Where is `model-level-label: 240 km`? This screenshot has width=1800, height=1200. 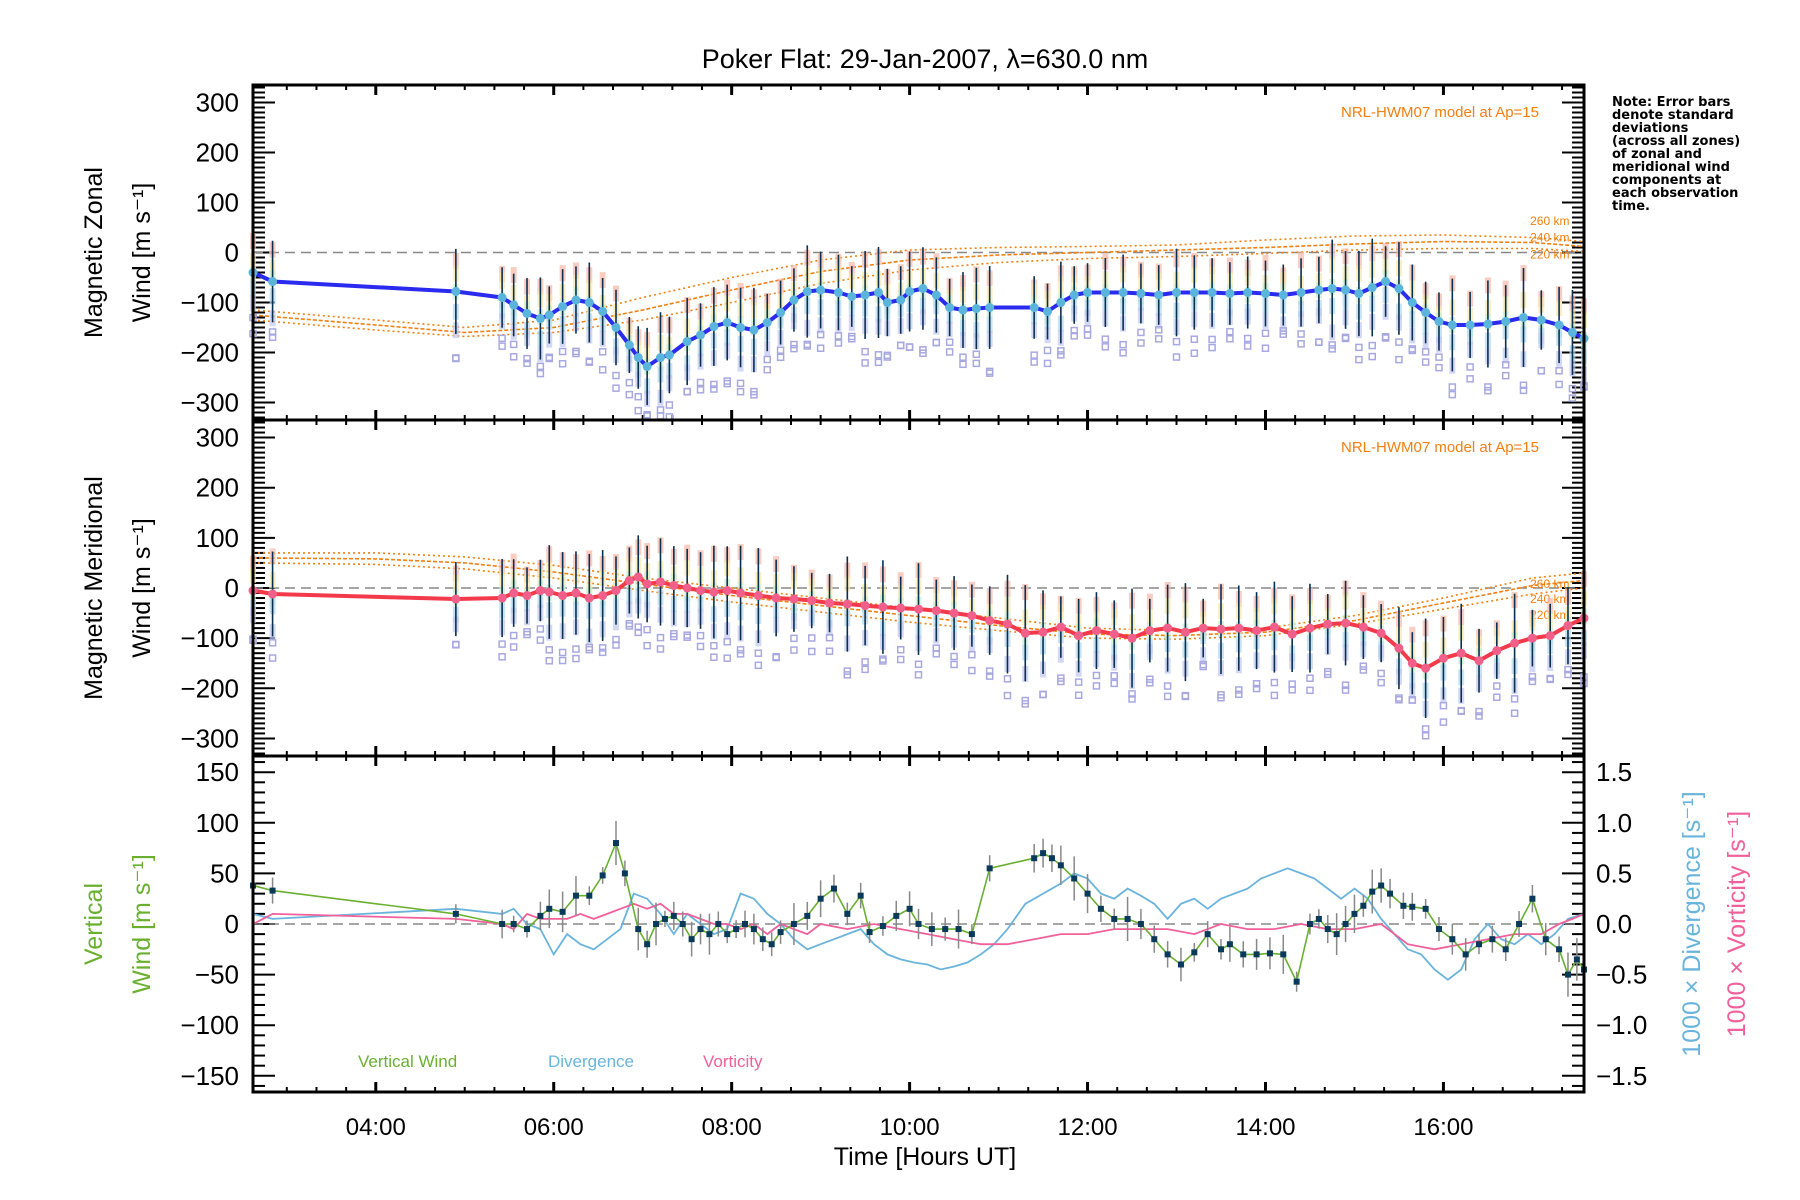
model-level-label: 240 km is located at coordinates (1549, 238).